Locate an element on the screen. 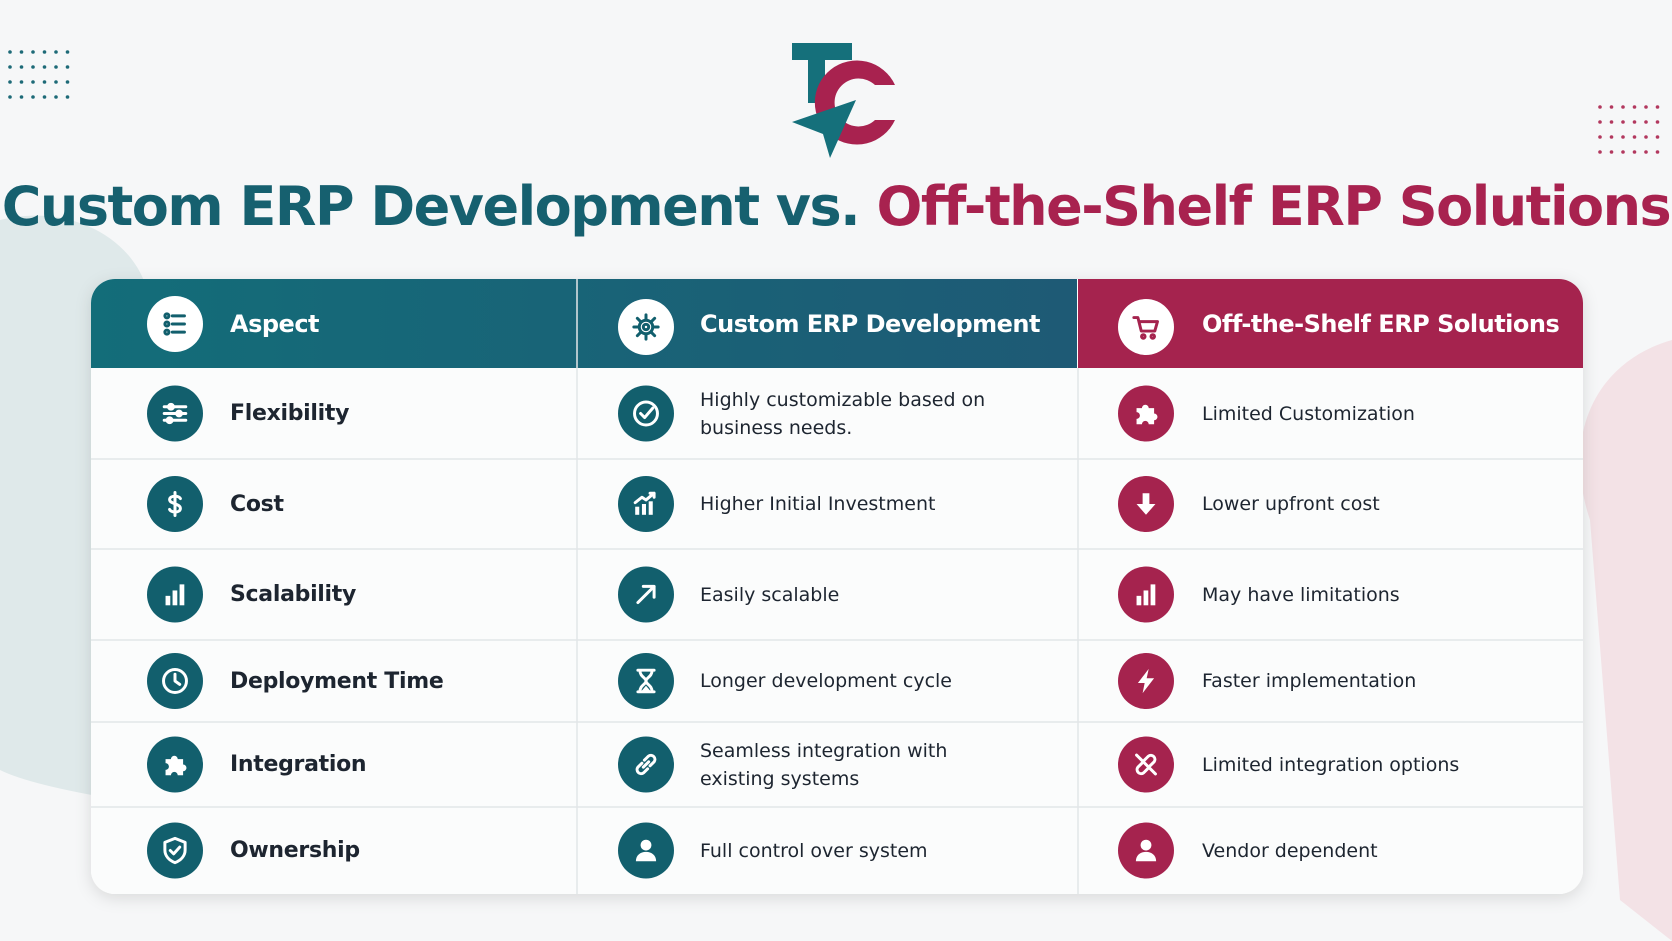 This screenshot has width=1672, height=941. aspect-cell: Flexibility is located at coordinates (289, 413).